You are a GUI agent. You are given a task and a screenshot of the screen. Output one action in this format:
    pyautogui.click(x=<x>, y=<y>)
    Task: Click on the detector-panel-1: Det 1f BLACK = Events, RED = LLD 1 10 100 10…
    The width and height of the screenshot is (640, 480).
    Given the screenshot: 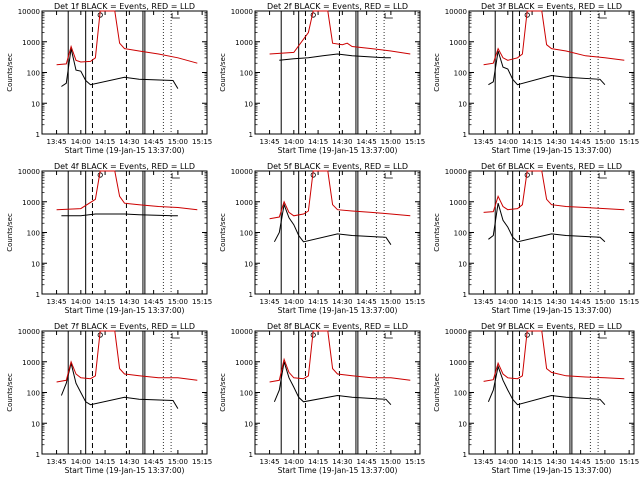 What is the action you would take?
    pyautogui.click(x=109, y=78)
    